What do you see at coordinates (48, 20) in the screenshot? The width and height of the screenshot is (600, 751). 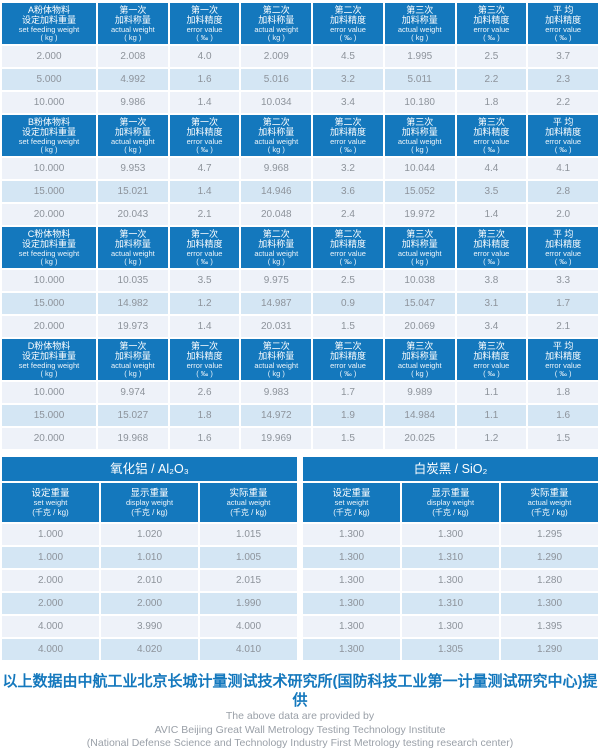 I see `header-line-cn2: 设定加料重量` at bounding box center [48, 20].